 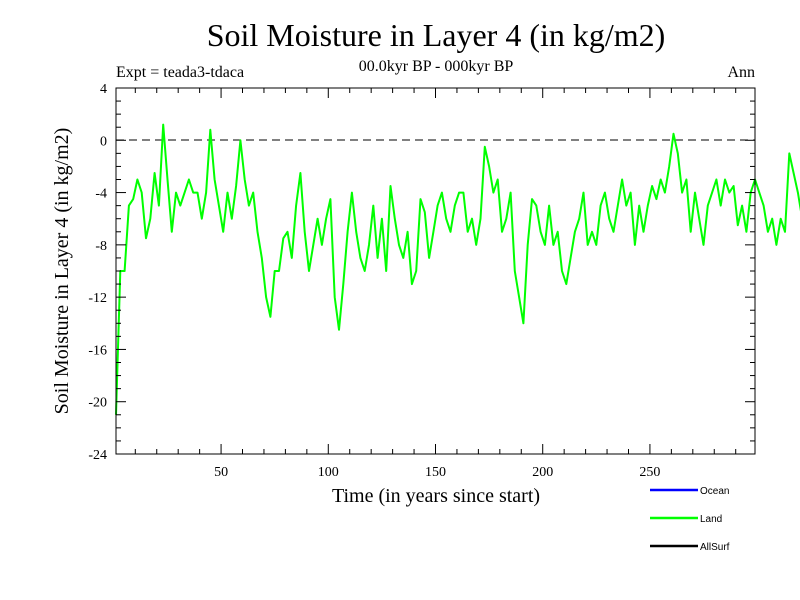 I want to click on chart-title: Soil Moisture in Layer 4 (in kg/m2), so click(x=436, y=35).